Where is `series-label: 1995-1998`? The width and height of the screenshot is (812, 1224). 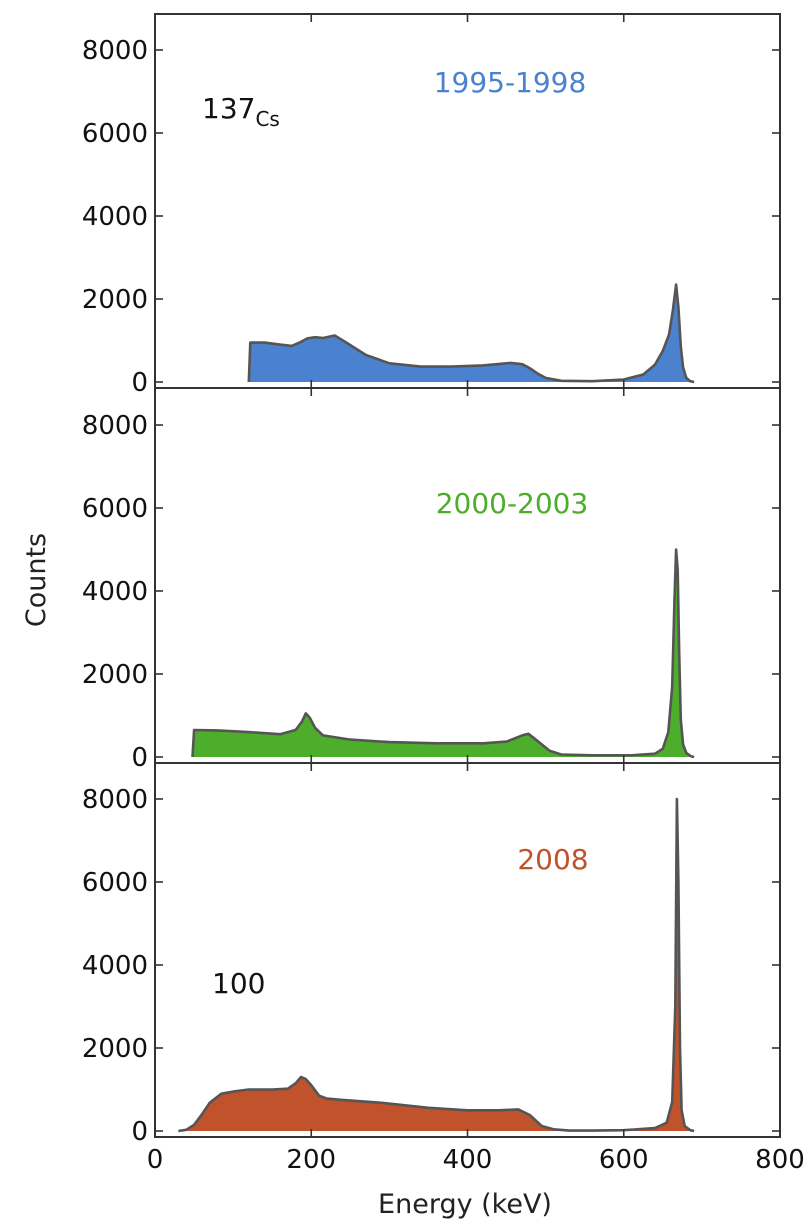 series-label: 1995-1998 is located at coordinates (510, 82).